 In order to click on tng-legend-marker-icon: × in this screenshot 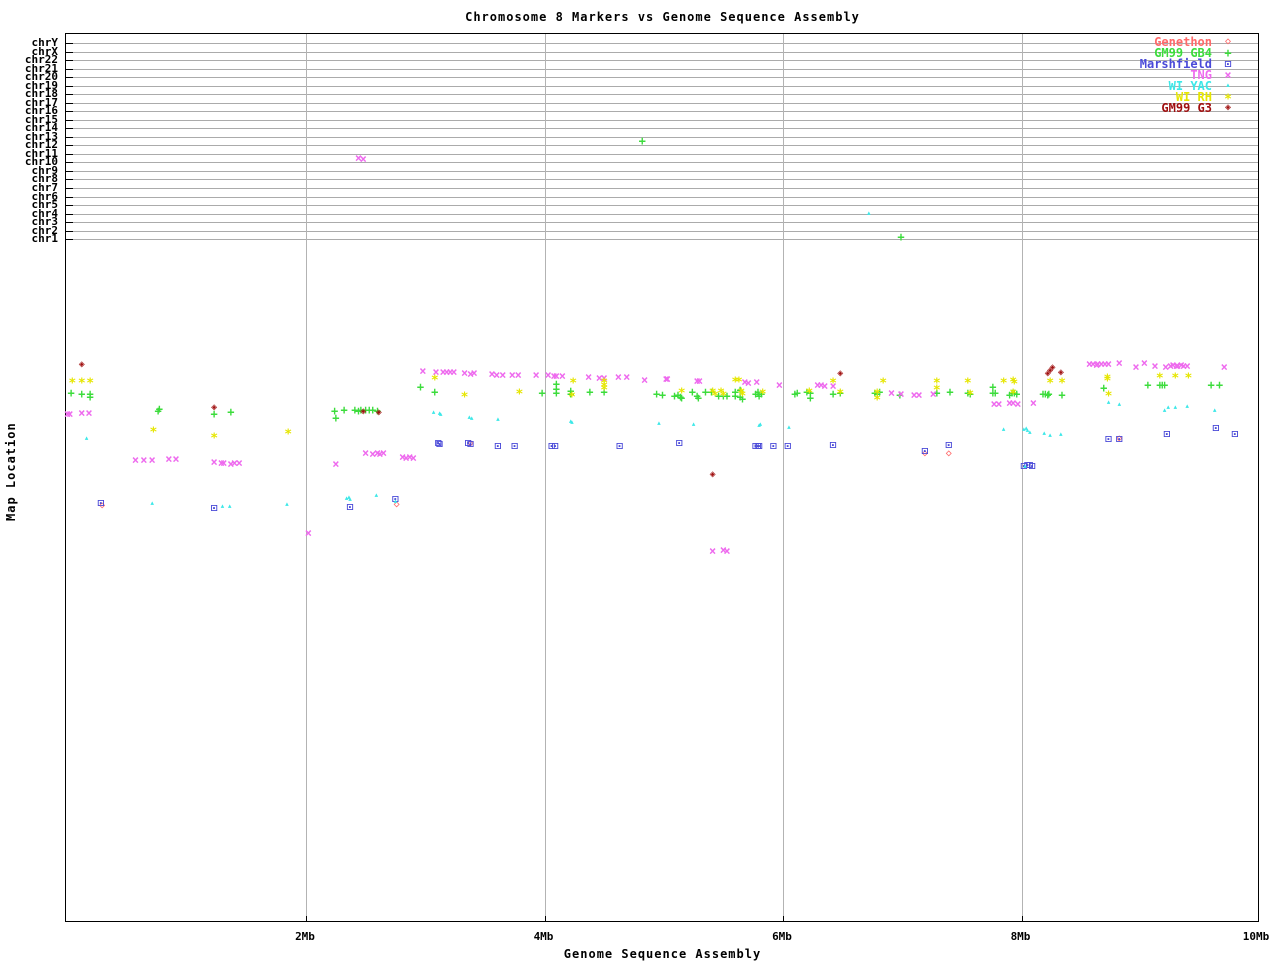, I will do `click(1228, 75)`.